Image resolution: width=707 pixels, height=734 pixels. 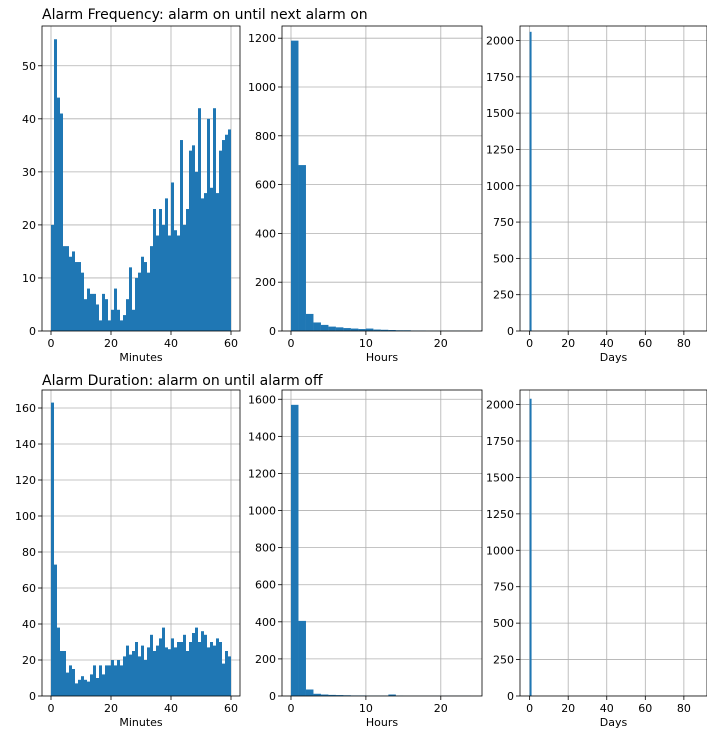 What do you see at coordinates (29, 588) in the screenshot?
I see `y-tick-label: 60` at bounding box center [29, 588].